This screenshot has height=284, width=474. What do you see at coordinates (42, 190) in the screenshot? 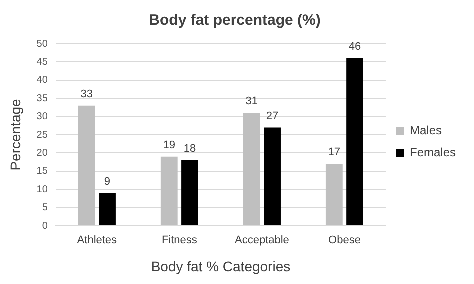
I see `y-tick-label: 10` at bounding box center [42, 190].